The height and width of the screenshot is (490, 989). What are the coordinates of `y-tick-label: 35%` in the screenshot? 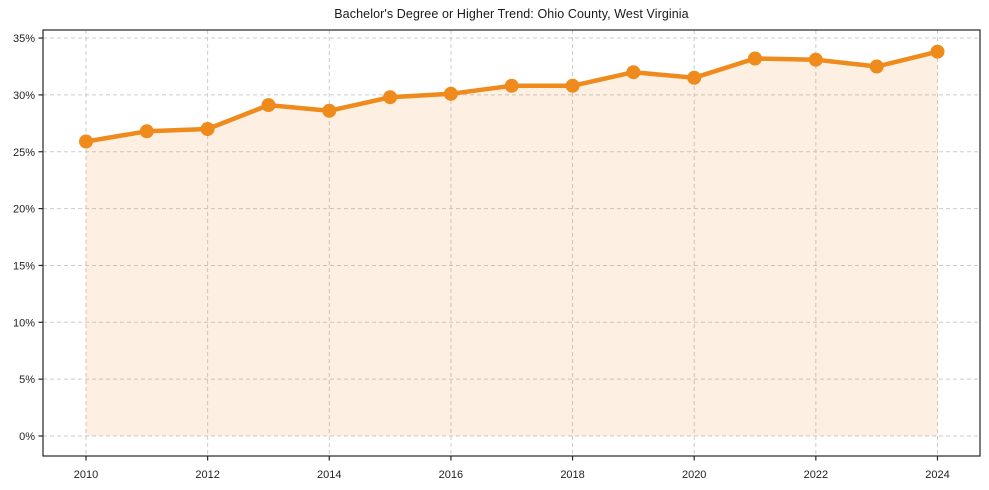 It's located at (24, 39).